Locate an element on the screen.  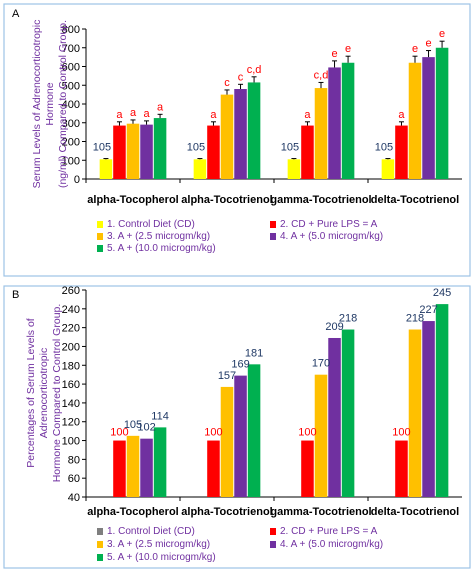
chart-a-y-tick-label: 300 is located at coordinates (71, 124).